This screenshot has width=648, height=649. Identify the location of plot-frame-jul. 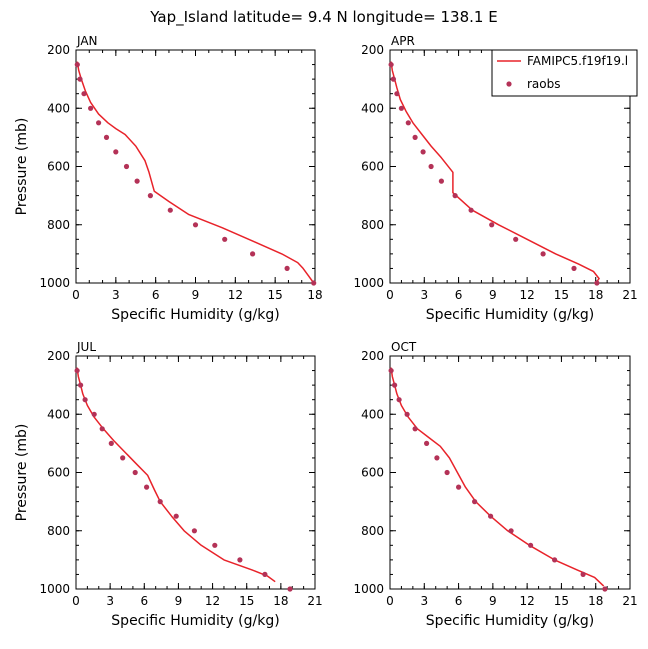
(195, 472).